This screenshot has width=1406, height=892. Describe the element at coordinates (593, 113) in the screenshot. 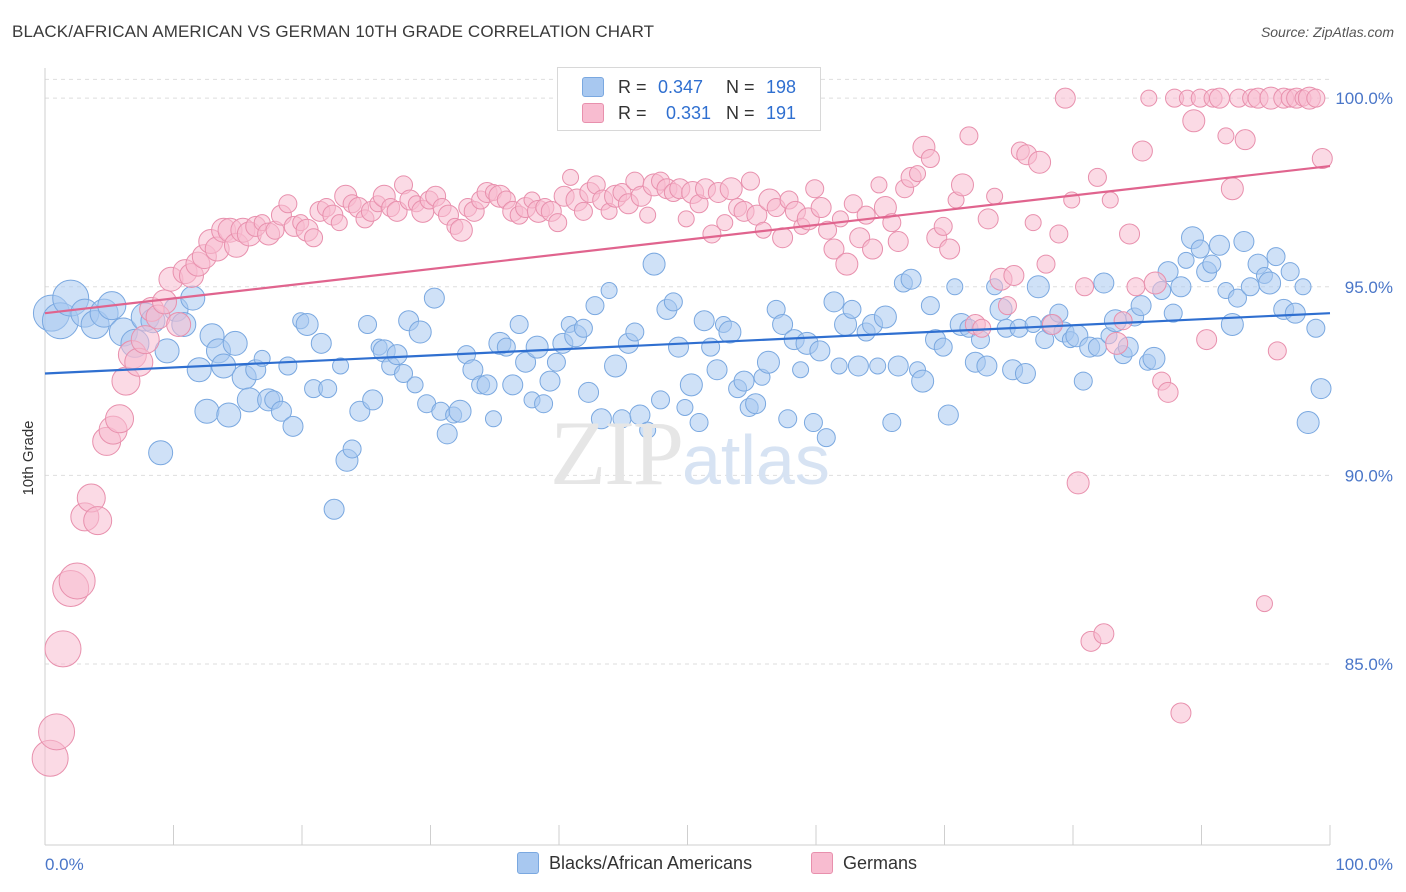

I see `legend-swatch-pink` at that location.